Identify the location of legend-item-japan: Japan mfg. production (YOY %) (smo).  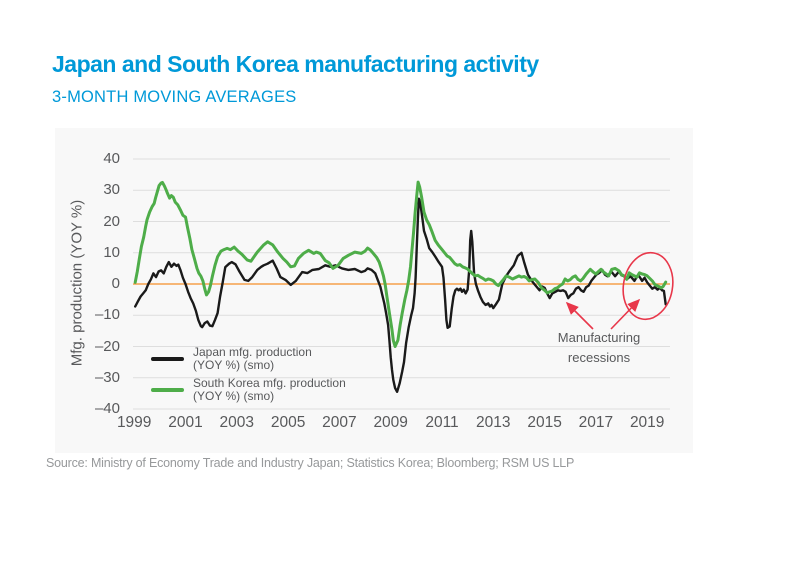
(248, 359).